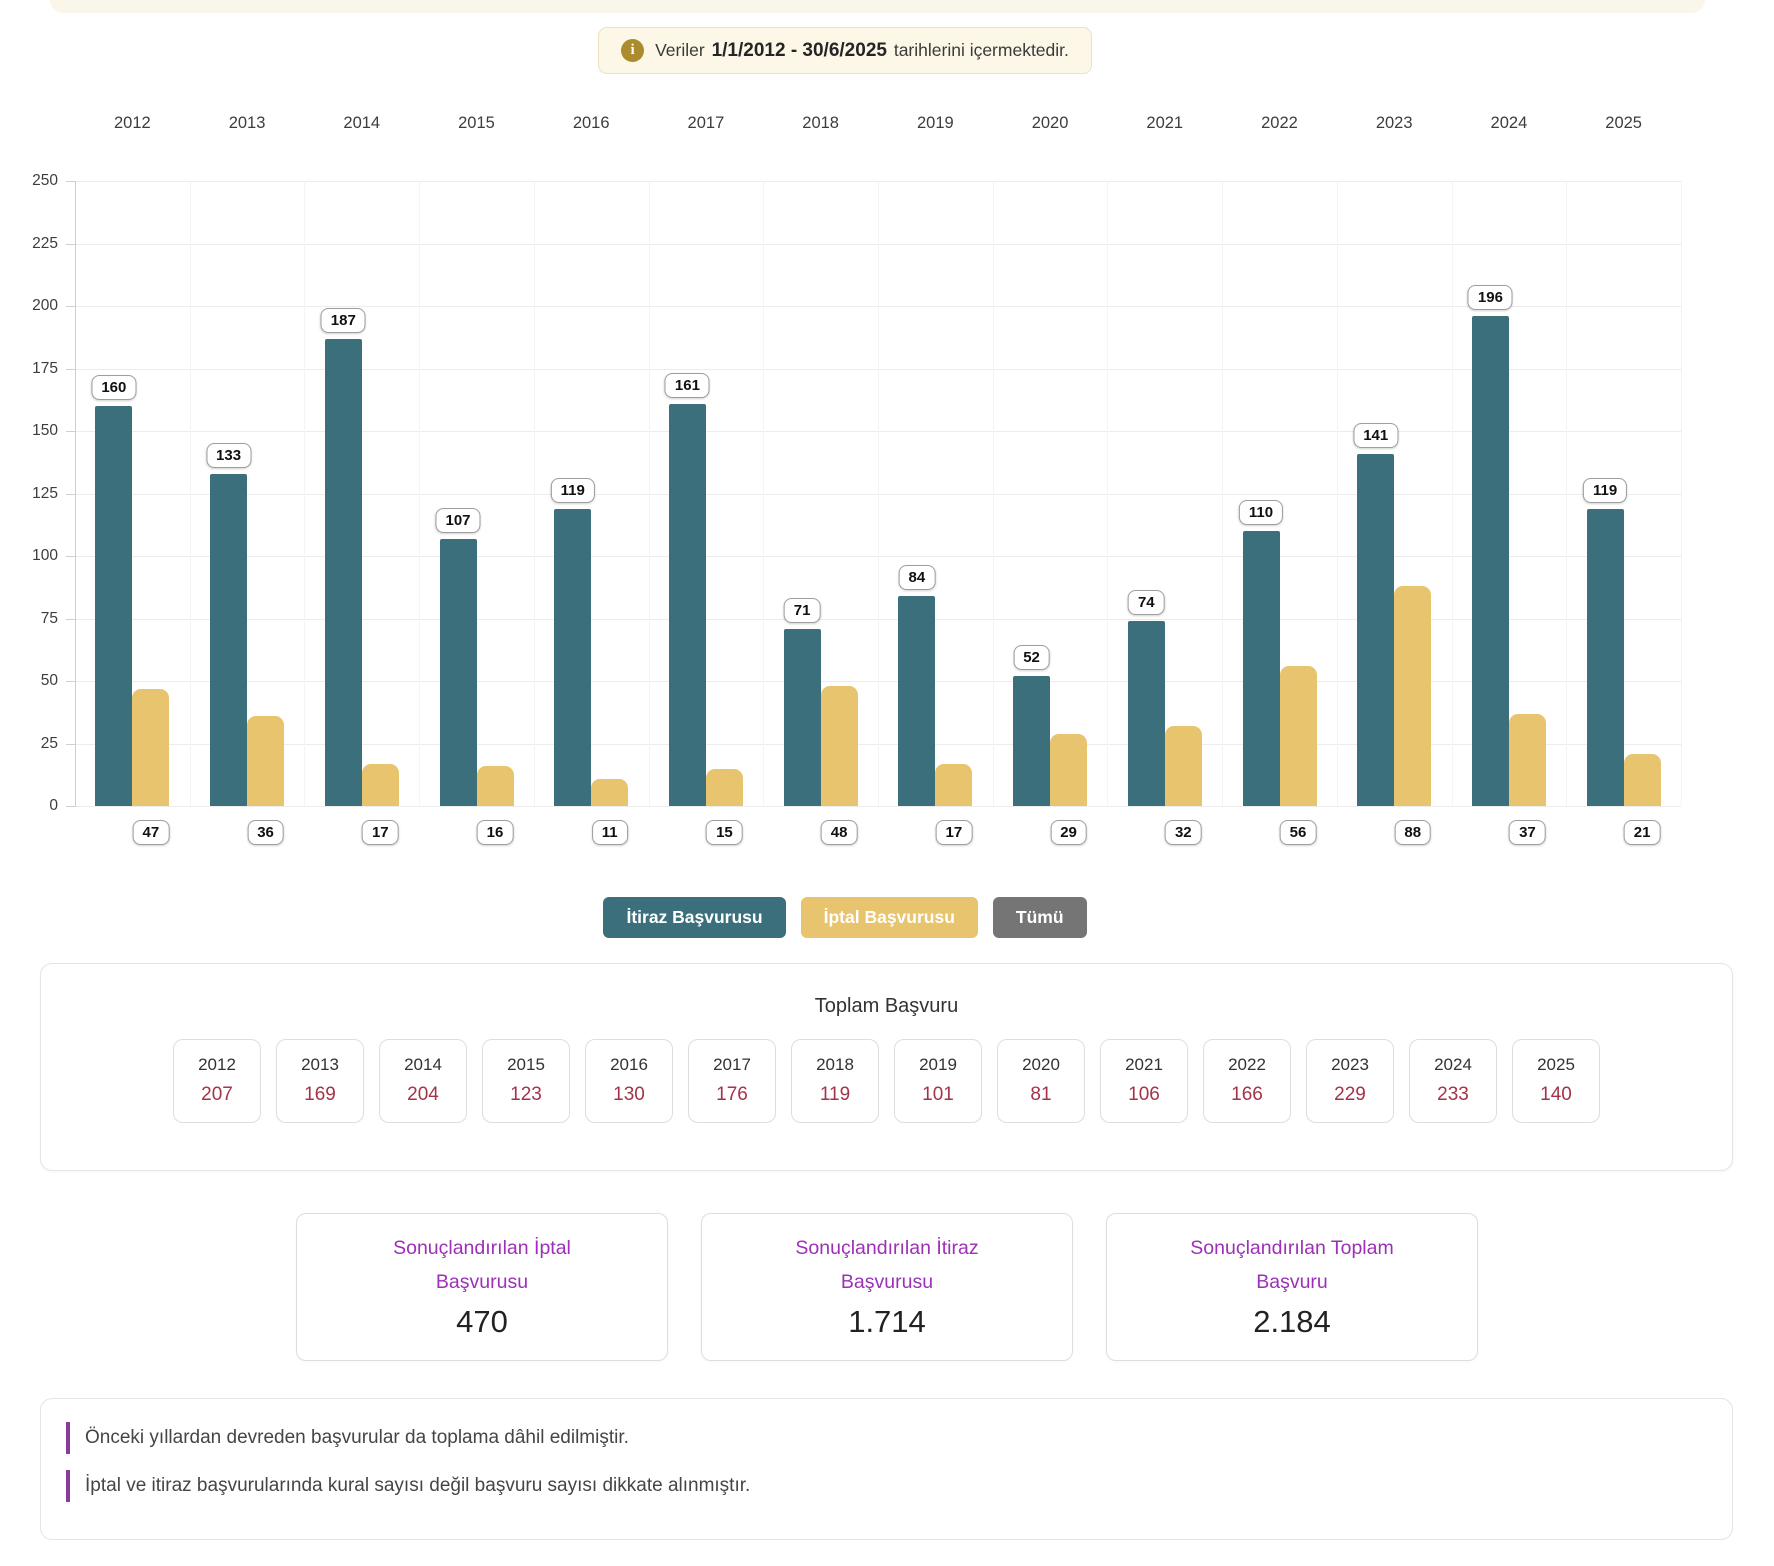 The image size is (1774, 1566). I want to click on bar-value-itiraz-2021: 74, so click(1146, 602).